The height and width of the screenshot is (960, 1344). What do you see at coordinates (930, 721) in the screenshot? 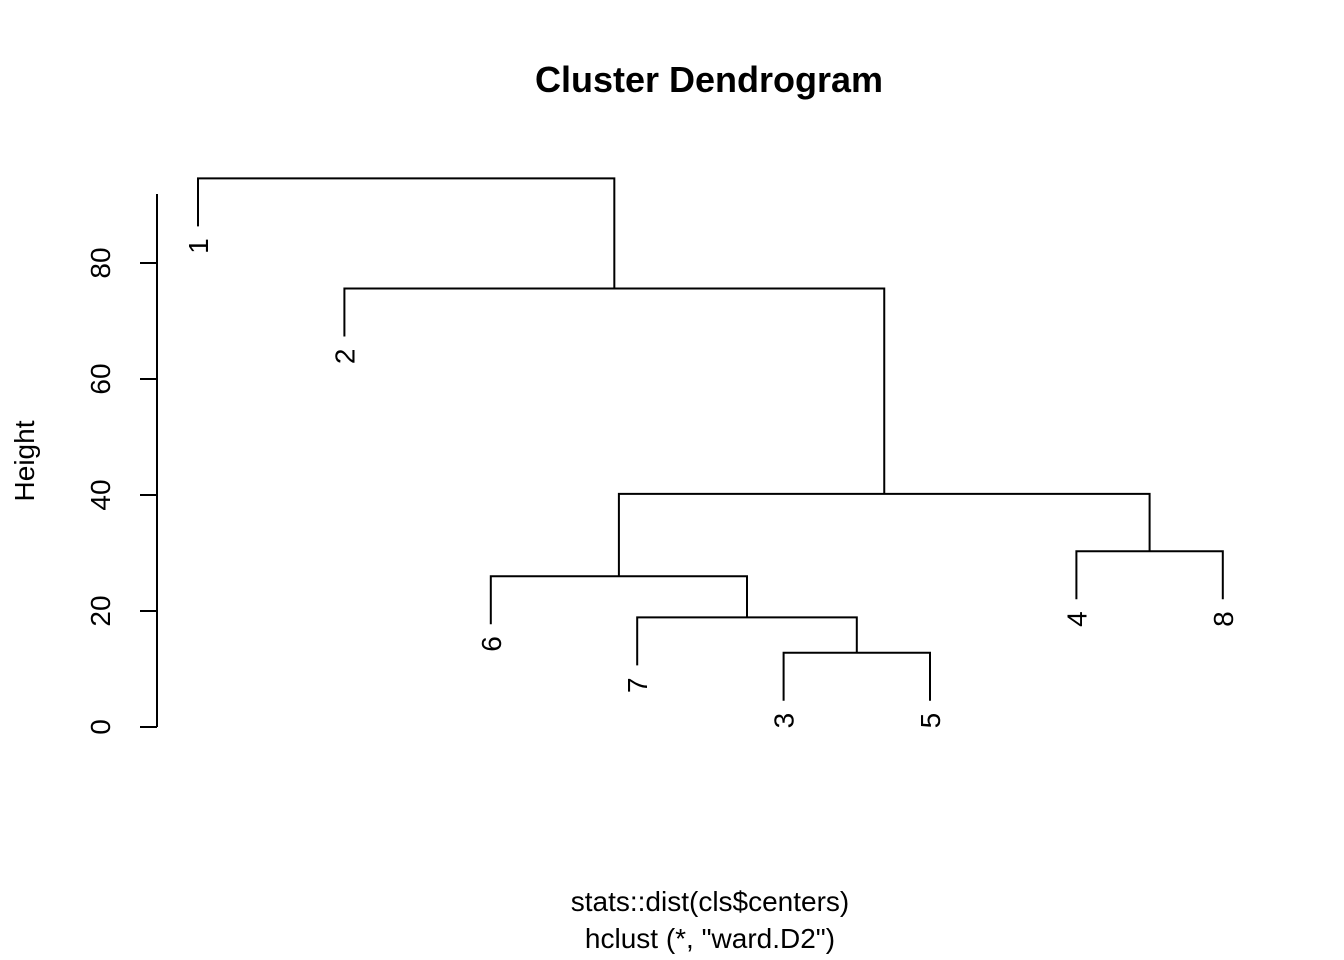
I see `leaf-label: 5` at bounding box center [930, 721].